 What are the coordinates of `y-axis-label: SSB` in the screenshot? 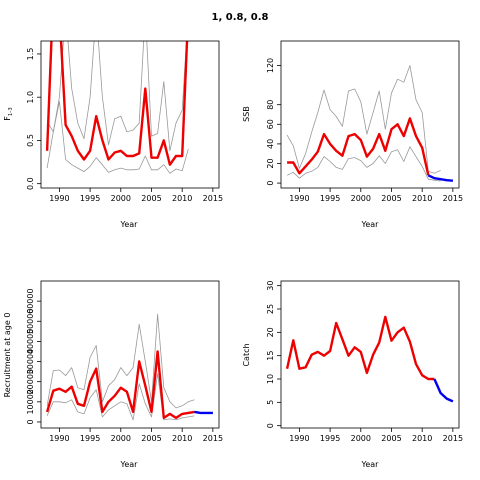 It's located at (246, 114).